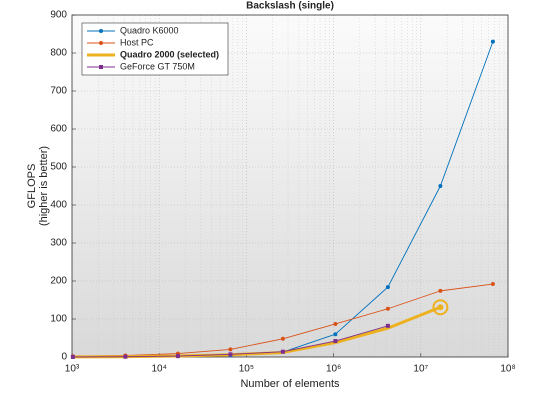 The height and width of the screenshot is (404, 560). What do you see at coordinates (58, 53) in the screenshot?
I see `y-tick-label: 800` at bounding box center [58, 53].